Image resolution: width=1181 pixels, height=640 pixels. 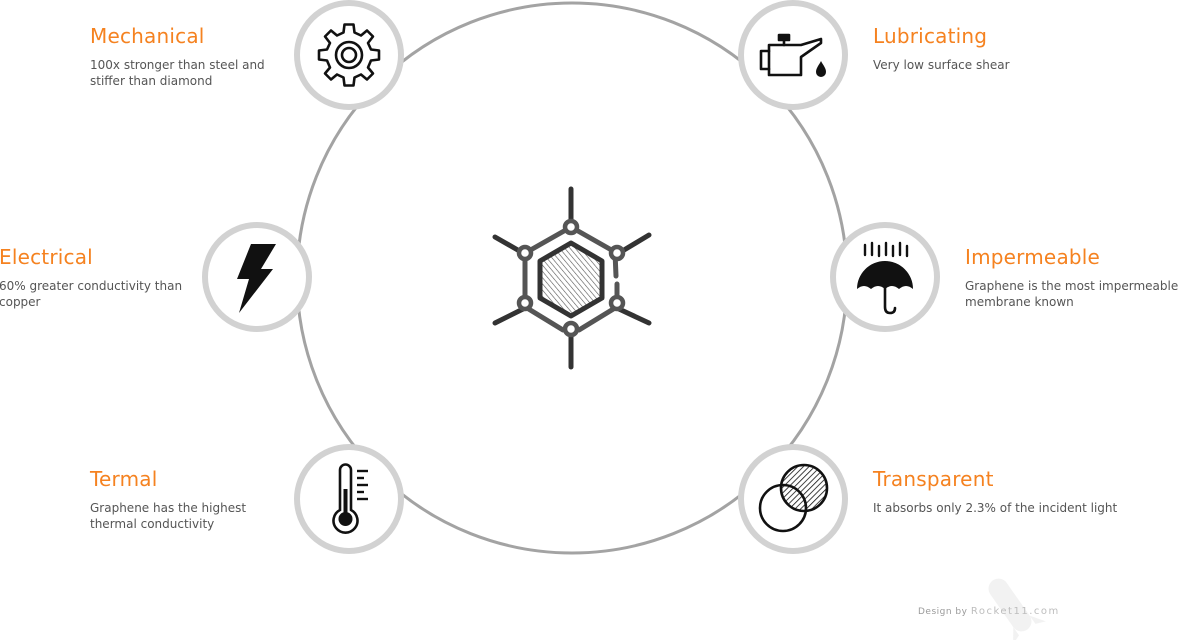 What do you see at coordinates (572, 278) in the screenshot?
I see `graphene-molecule-icon` at bounding box center [572, 278].